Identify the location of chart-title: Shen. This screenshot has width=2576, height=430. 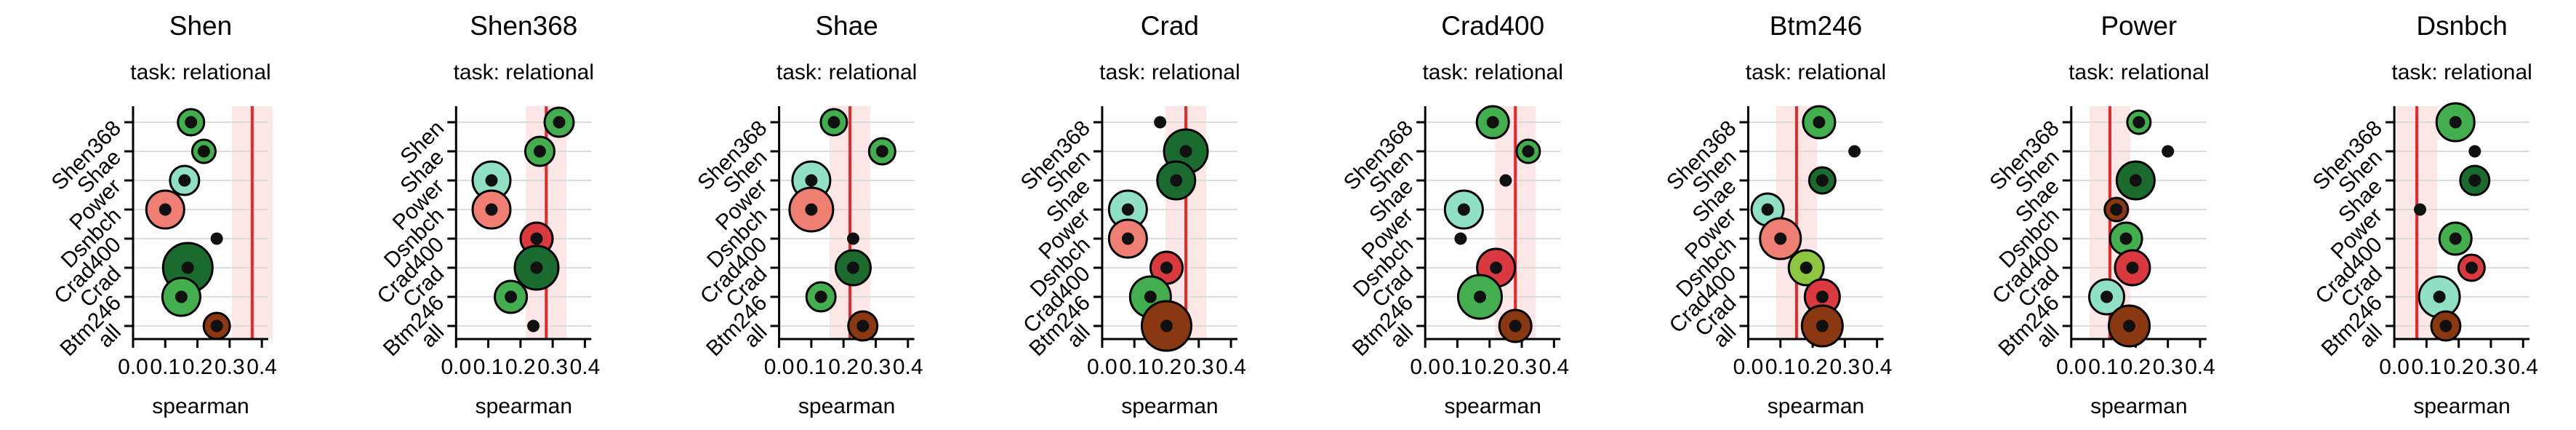
(201, 26).